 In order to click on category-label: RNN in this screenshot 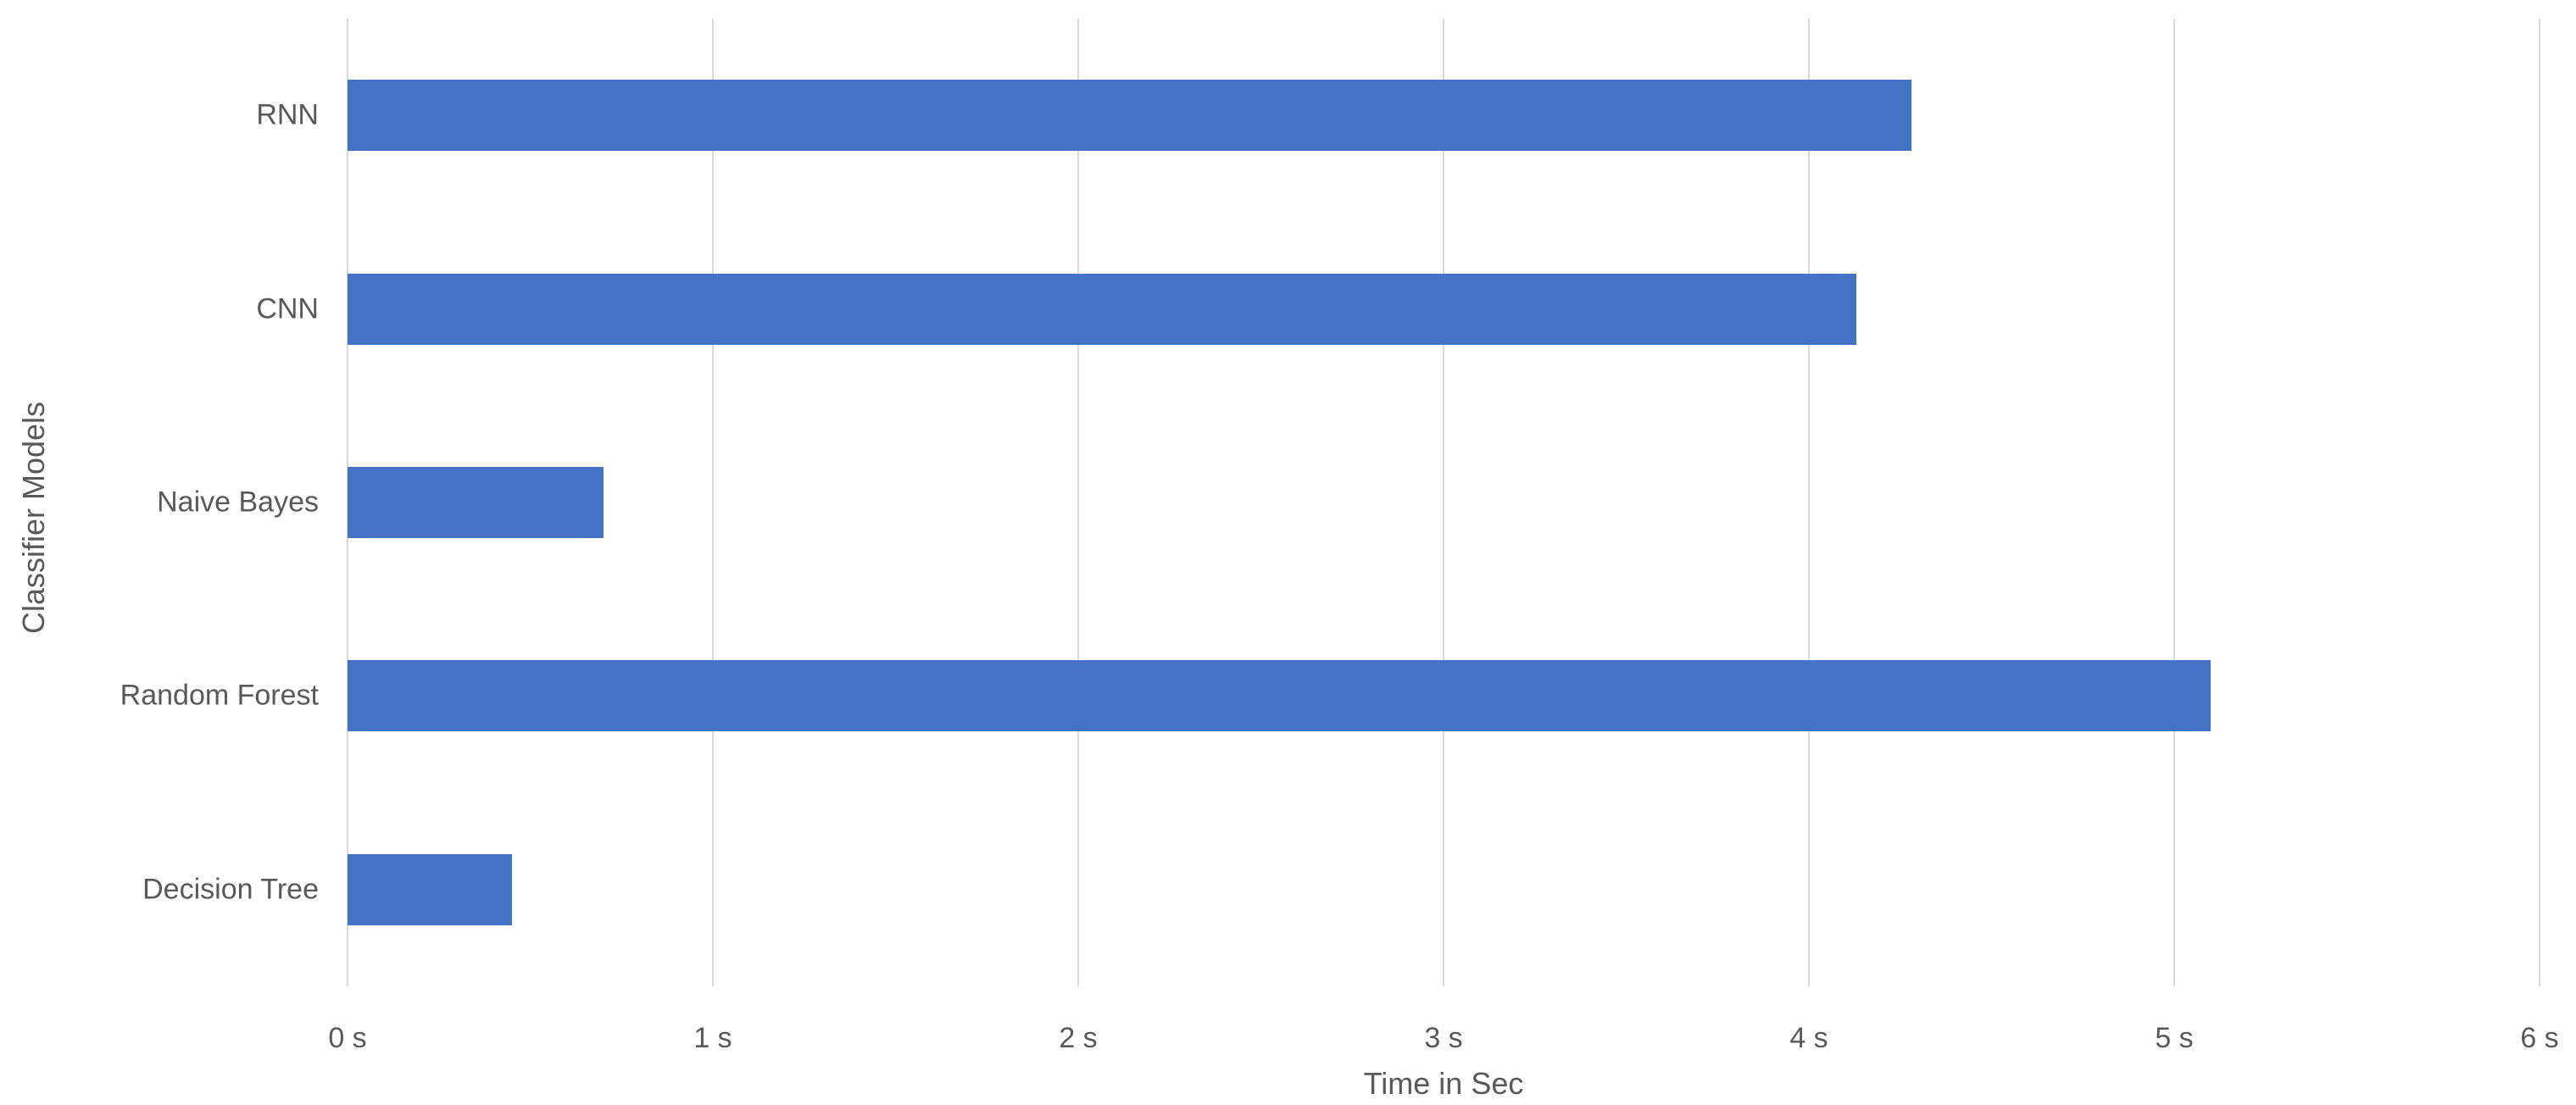, I will do `click(287, 114)`.